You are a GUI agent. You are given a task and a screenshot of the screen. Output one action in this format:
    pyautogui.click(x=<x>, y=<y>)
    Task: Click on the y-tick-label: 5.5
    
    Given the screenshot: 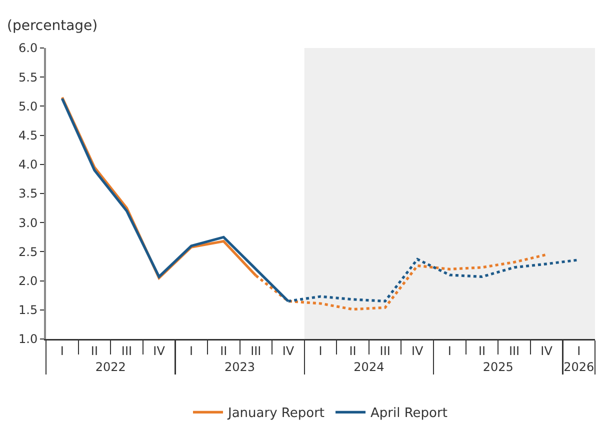 What is the action you would take?
    pyautogui.click(x=28, y=77)
    